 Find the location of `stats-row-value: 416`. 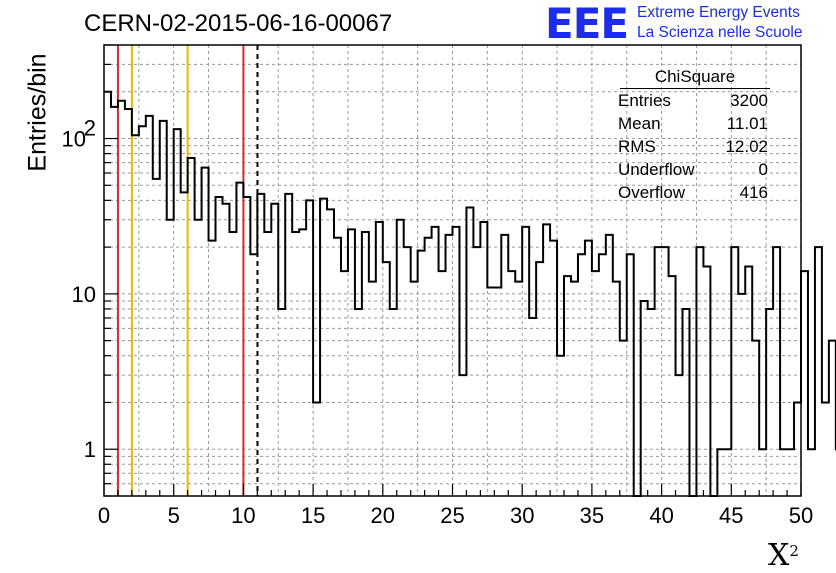

stats-row-value: 416 is located at coordinates (753, 192).